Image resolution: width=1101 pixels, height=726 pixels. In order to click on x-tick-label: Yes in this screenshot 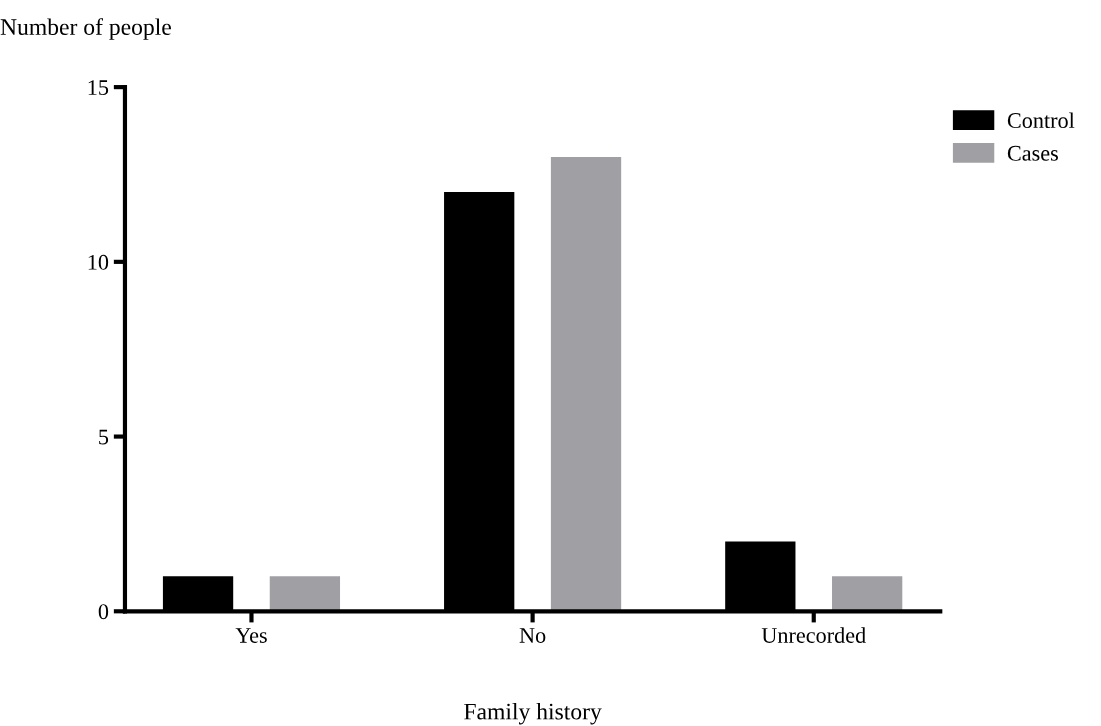, I will do `click(251, 635)`.